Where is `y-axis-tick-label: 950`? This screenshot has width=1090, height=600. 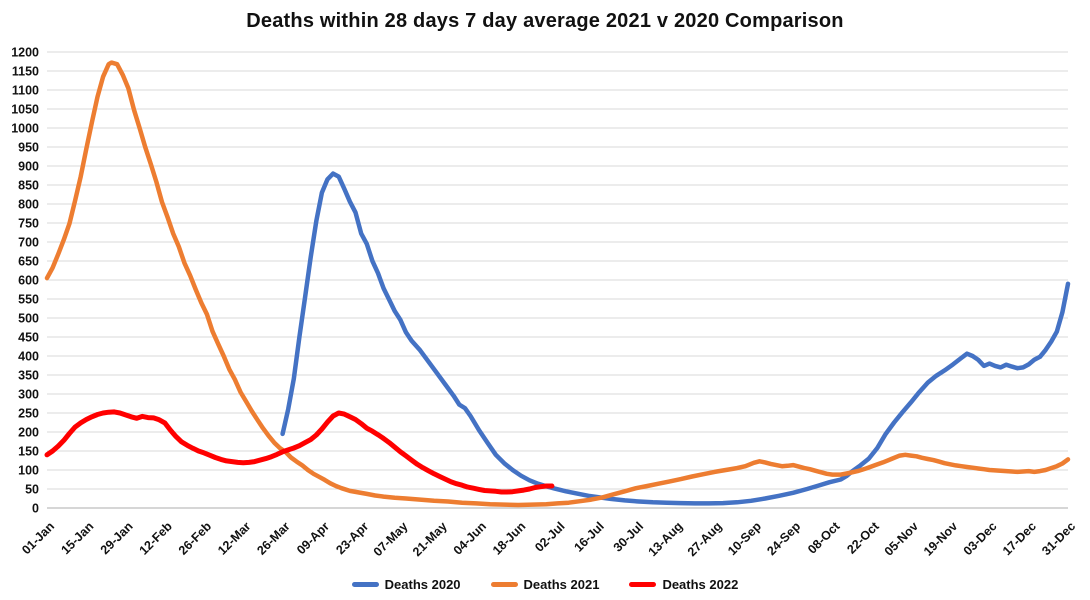 y-axis-tick-label: 950 is located at coordinates (28, 148).